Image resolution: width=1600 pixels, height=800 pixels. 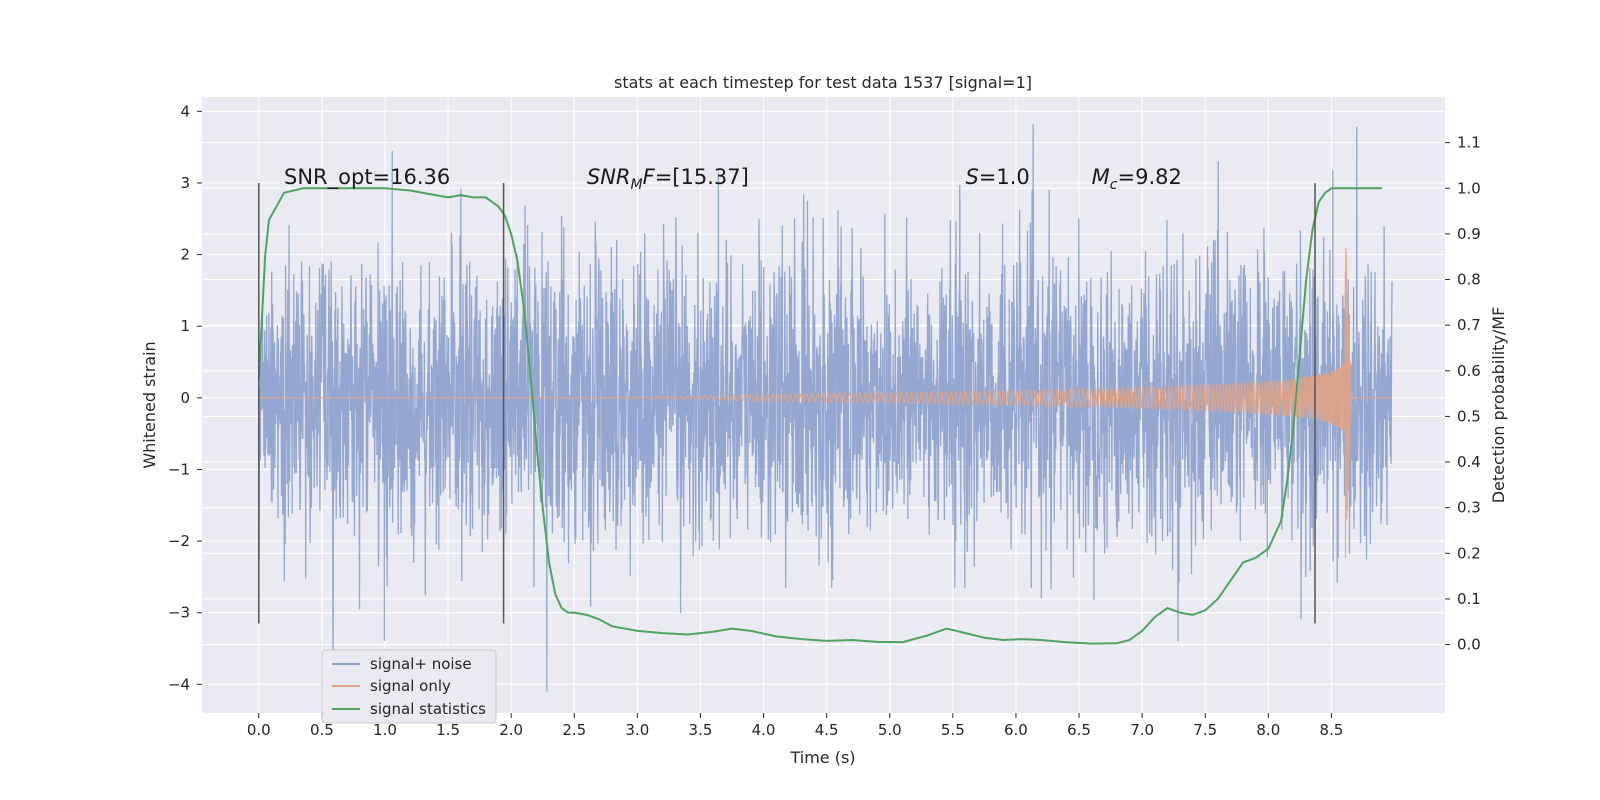 What do you see at coordinates (702, 177) in the screenshot?
I see `annotation-part: =[15.37]` at bounding box center [702, 177].